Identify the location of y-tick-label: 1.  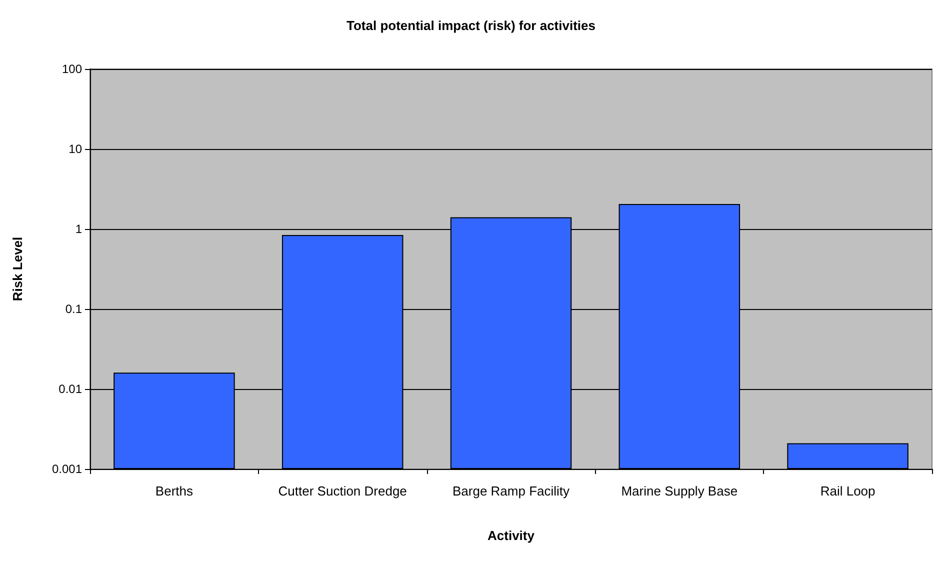
(78, 229).